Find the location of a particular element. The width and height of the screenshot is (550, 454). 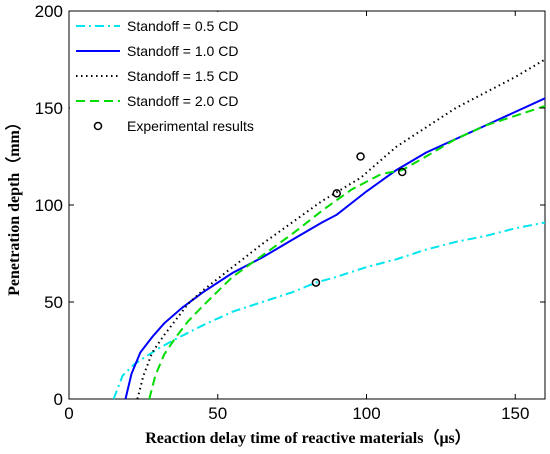

experimental-points is located at coordinates (359, 219).